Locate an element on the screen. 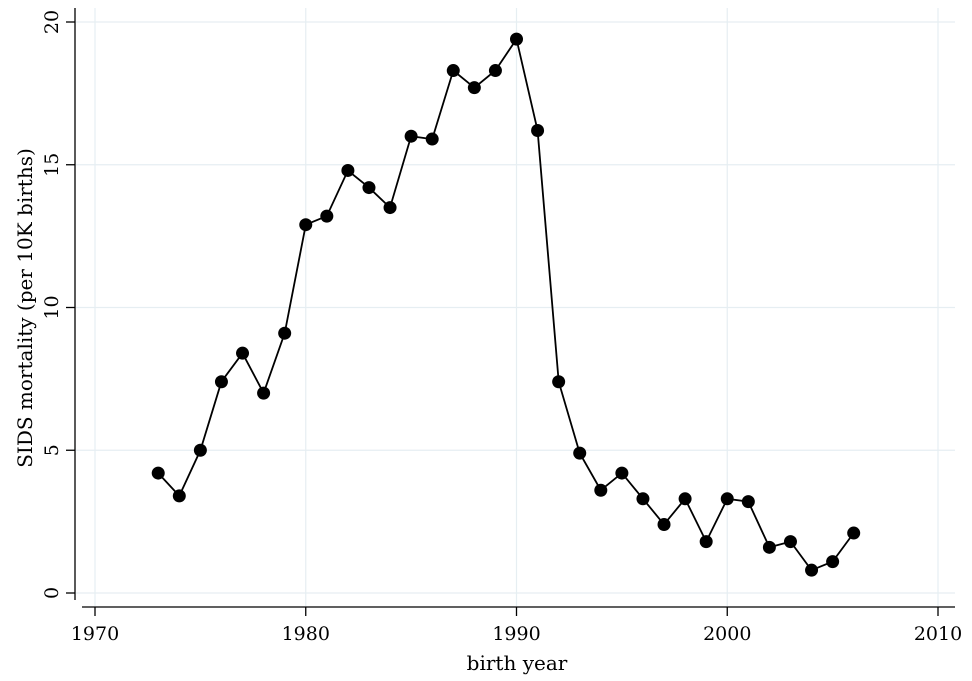 This screenshot has height=681, width=972. data-point-1980 is located at coordinates (306, 225).